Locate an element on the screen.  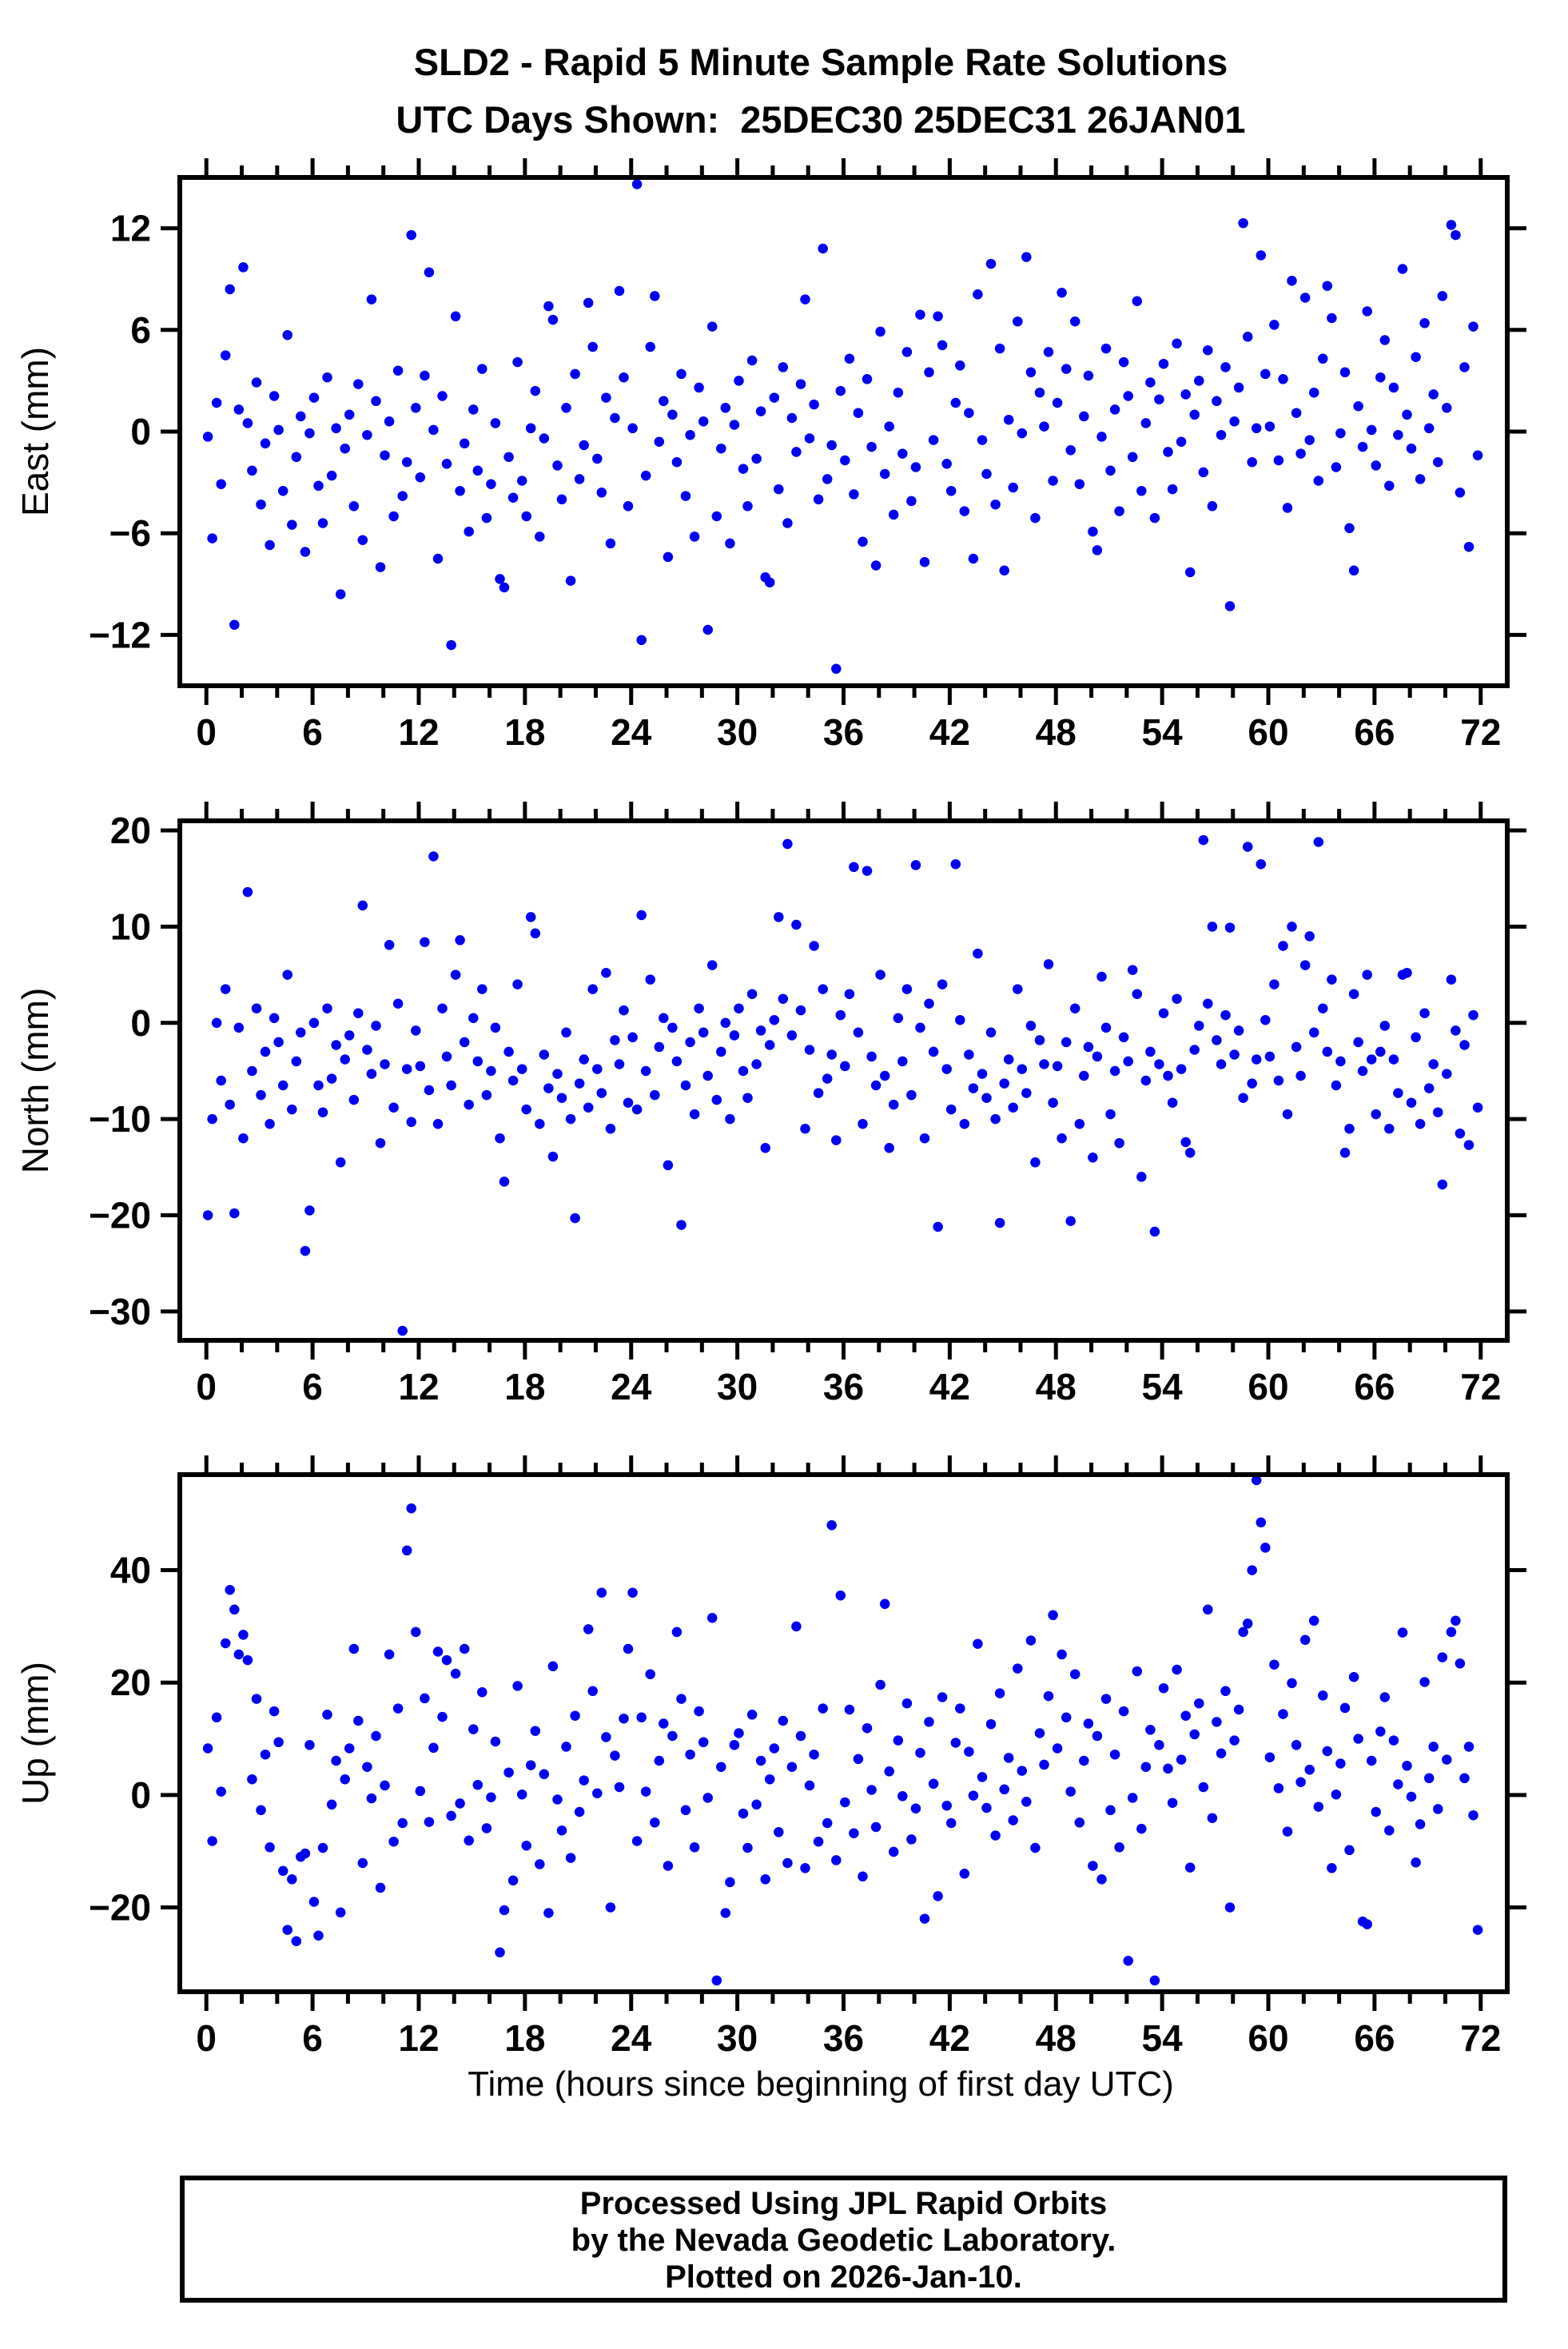
x-tick-label: 72 is located at coordinates (1480, 1386).